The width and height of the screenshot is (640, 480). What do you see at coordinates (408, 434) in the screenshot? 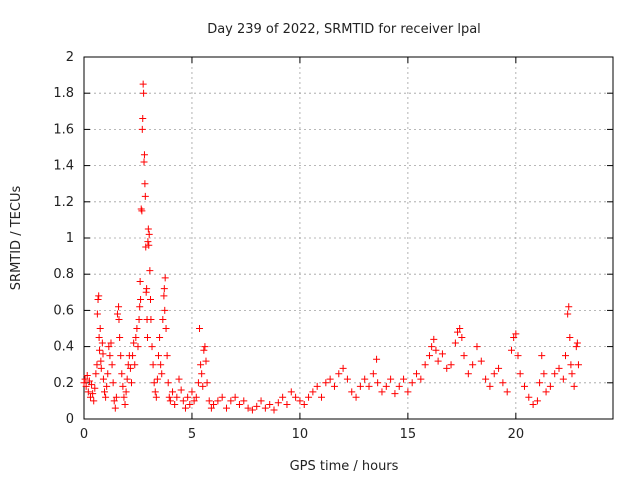
I see `x-tick-label: 15` at bounding box center [408, 434].